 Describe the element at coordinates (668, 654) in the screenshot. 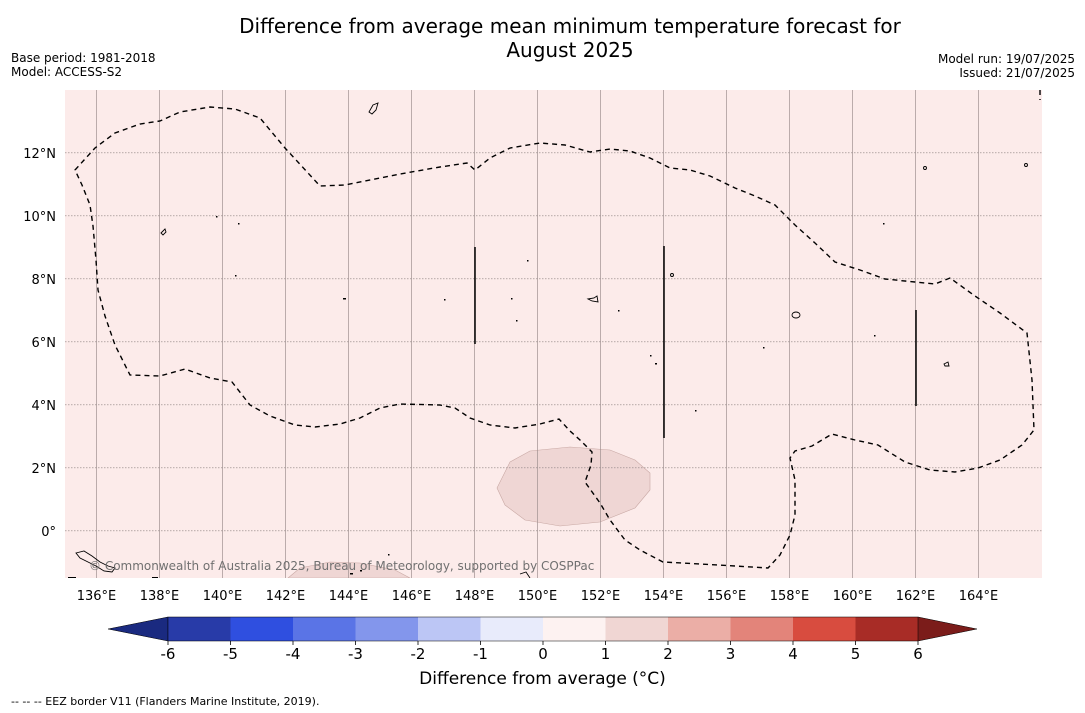

I see `colorbar-tick-label: 2` at that location.